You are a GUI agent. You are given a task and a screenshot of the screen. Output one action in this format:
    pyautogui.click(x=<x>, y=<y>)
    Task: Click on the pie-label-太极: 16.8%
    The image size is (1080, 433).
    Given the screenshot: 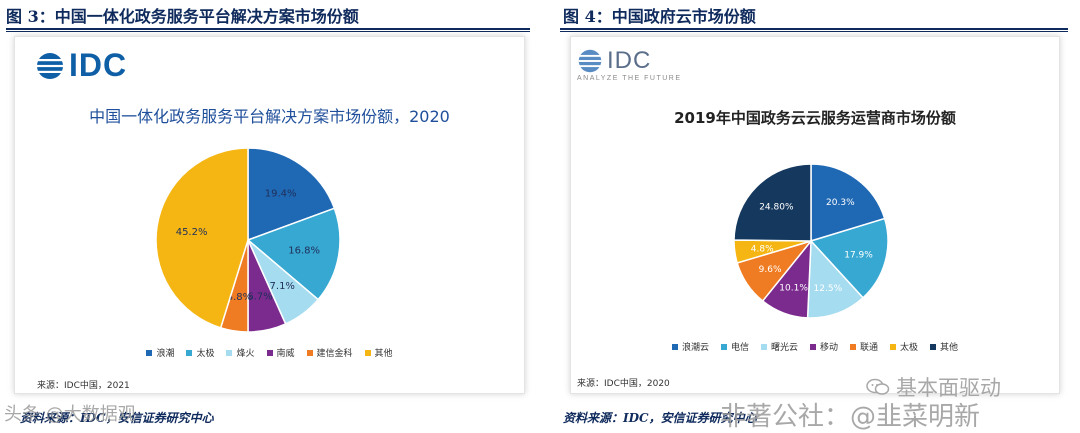 What is the action you would take?
    pyautogui.click(x=304, y=250)
    